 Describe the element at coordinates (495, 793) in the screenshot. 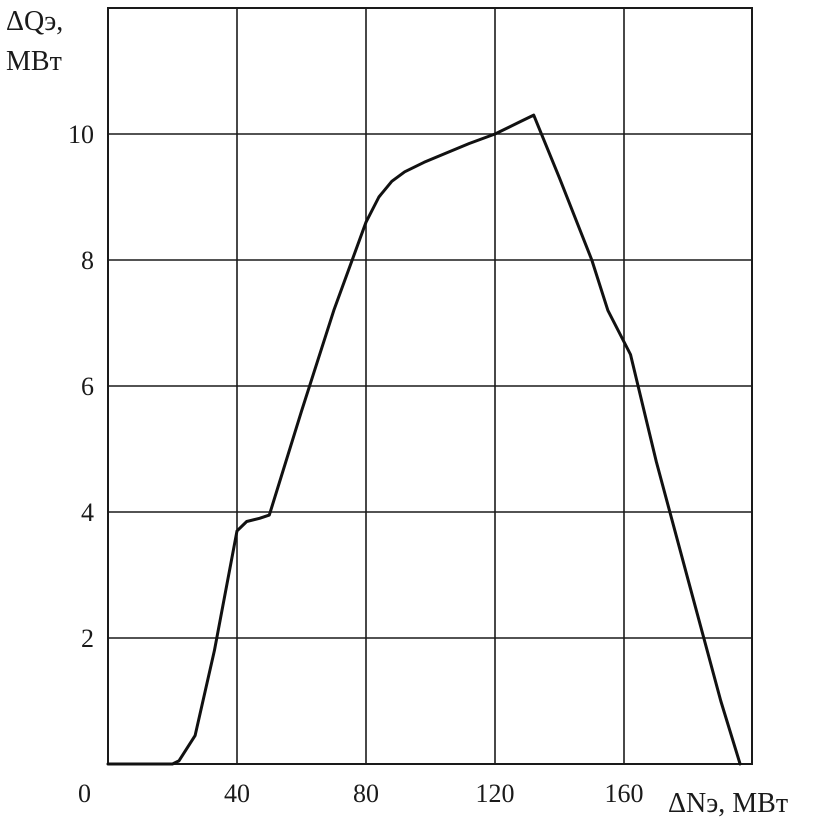

I see `x-tick-label: 120` at that location.